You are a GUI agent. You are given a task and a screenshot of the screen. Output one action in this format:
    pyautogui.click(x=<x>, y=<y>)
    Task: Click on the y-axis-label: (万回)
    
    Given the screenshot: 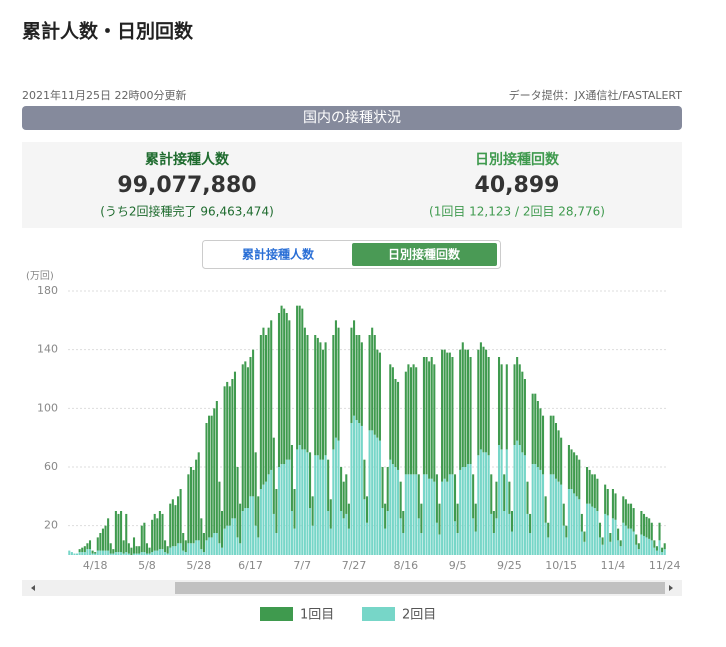 What is the action you would take?
    pyautogui.click(x=40, y=276)
    